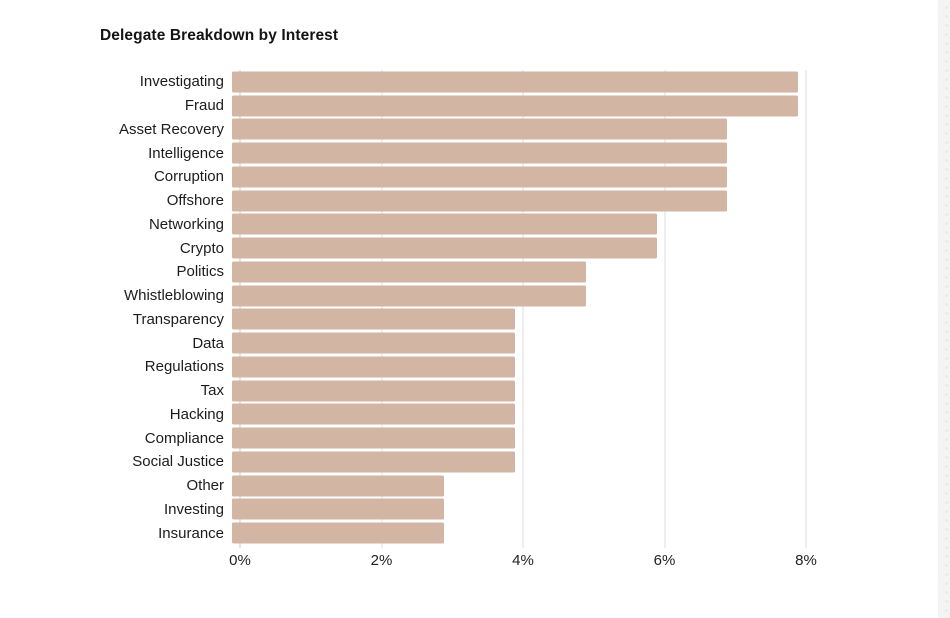 Image resolution: width=950 pixels, height=618 pixels. What do you see at coordinates (373, 367) in the screenshot?
I see `bar-regulations` at bounding box center [373, 367].